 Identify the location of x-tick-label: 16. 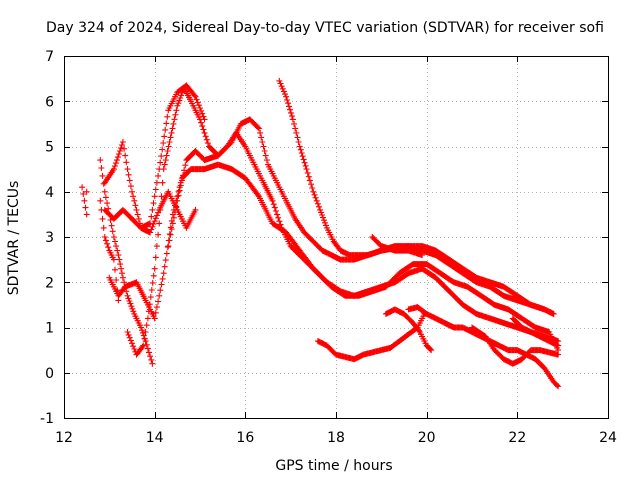
(245, 438).